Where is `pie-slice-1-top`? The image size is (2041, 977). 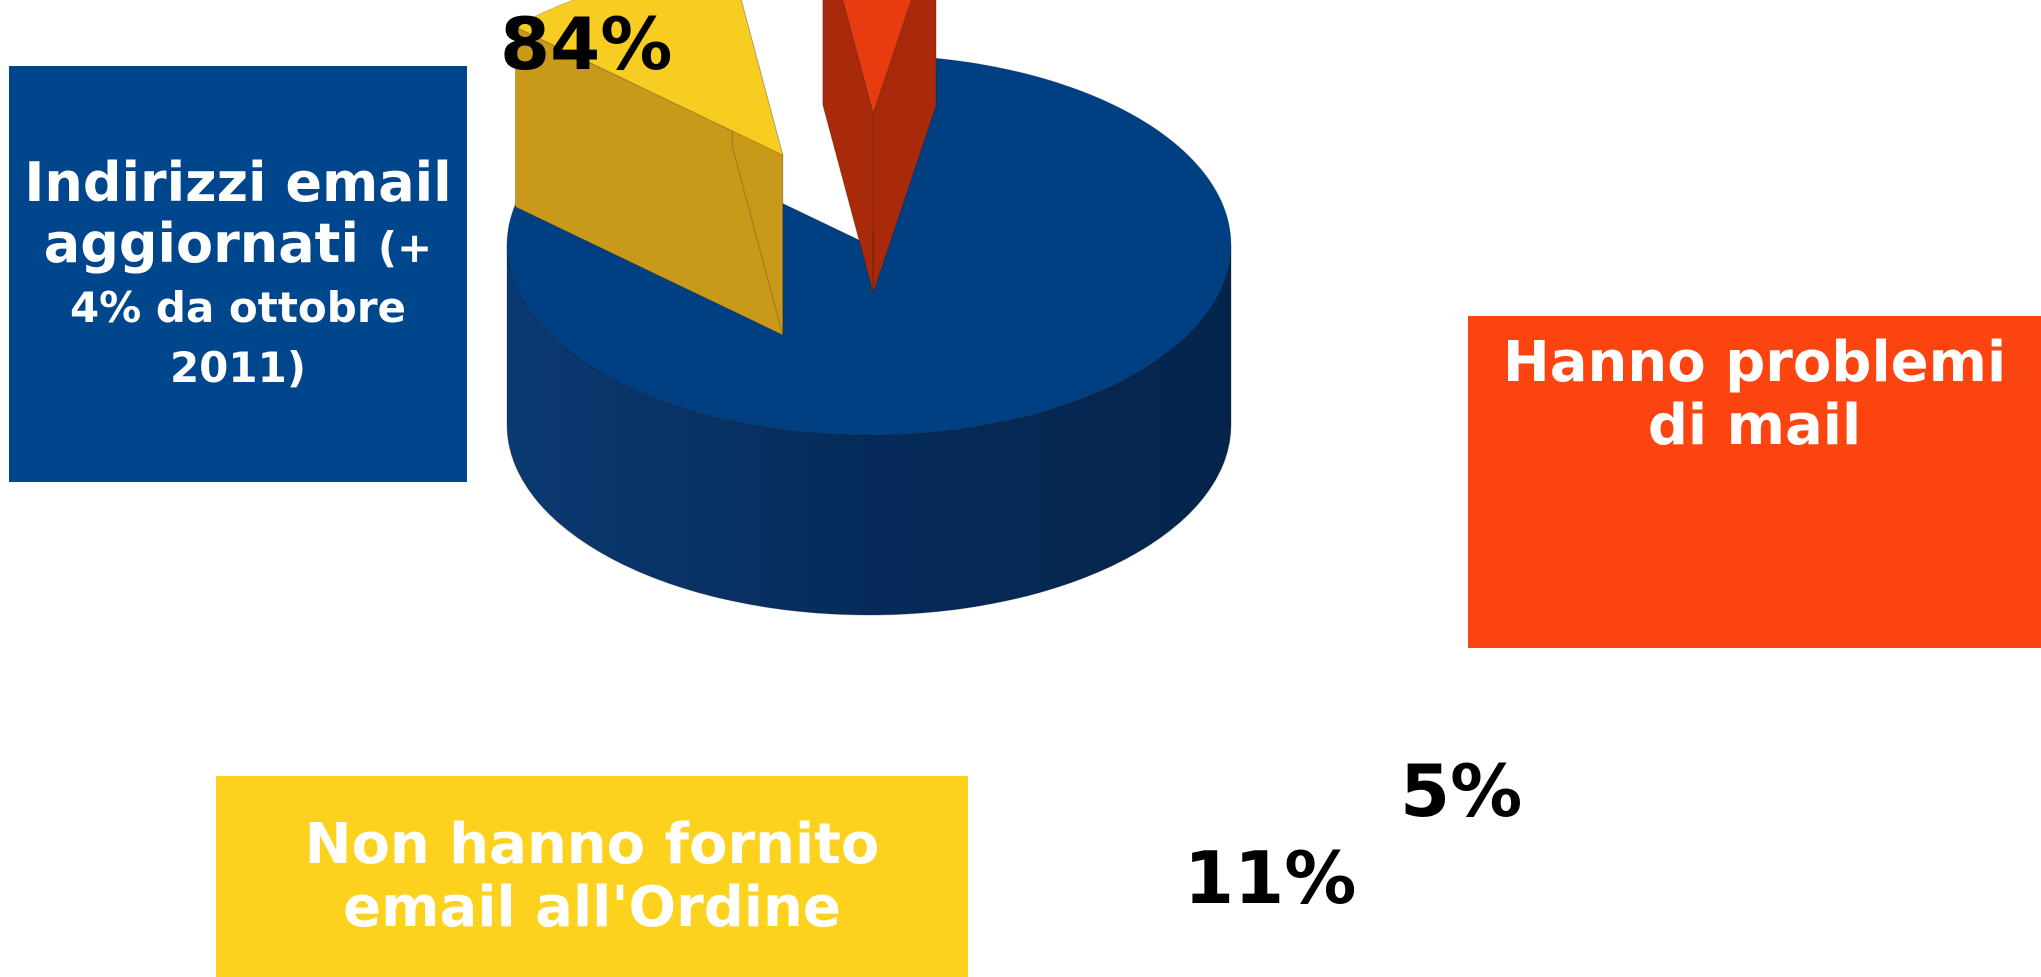 pie-slice-1-top is located at coordinates (649, 78).